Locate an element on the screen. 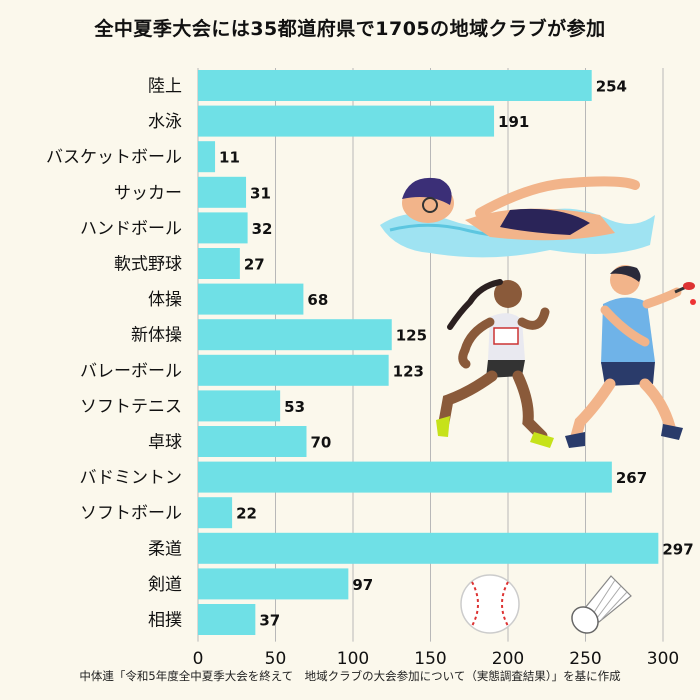 Image resolution: width=700 pixels, height=700 pixels. data-label: 11 is located at coordinates (229, 158).